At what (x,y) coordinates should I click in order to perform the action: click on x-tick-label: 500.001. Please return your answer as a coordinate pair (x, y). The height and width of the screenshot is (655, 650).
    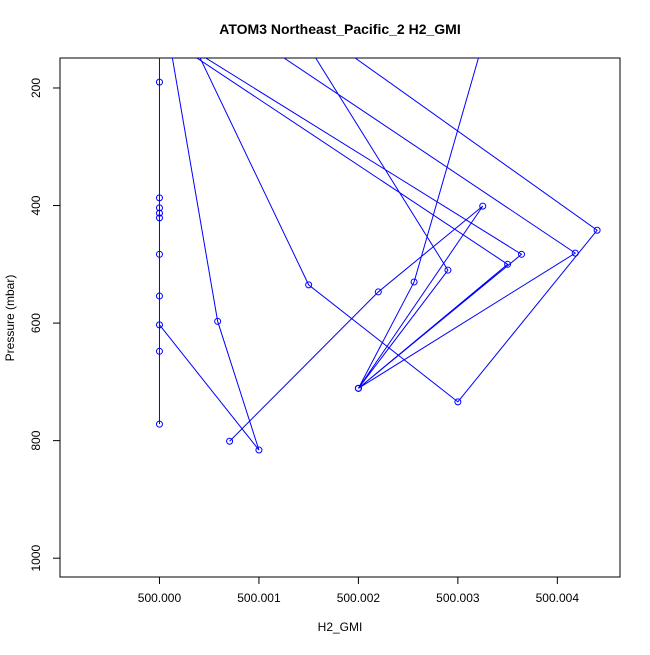
    Looking at the image, I should click on (259, 598).